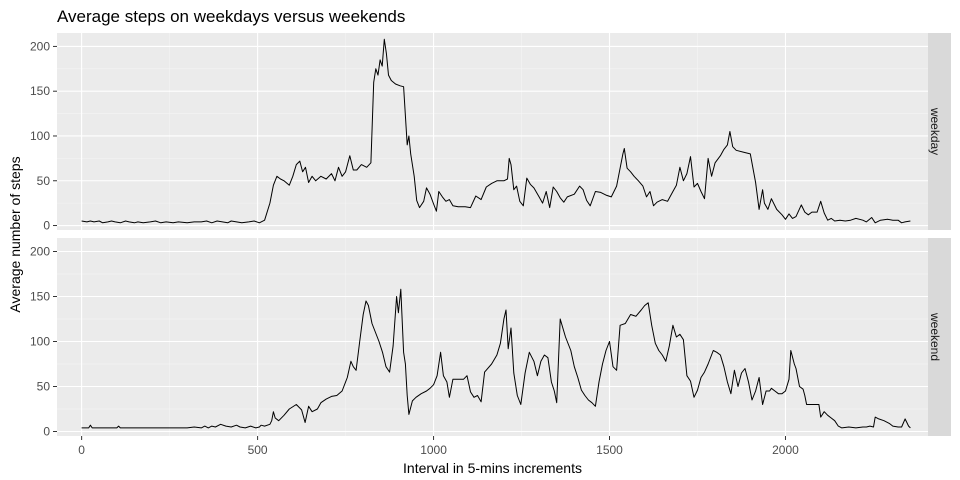 The image size is (960, 480). I want to click on x-tick-label: 1500, so click(609, 450).